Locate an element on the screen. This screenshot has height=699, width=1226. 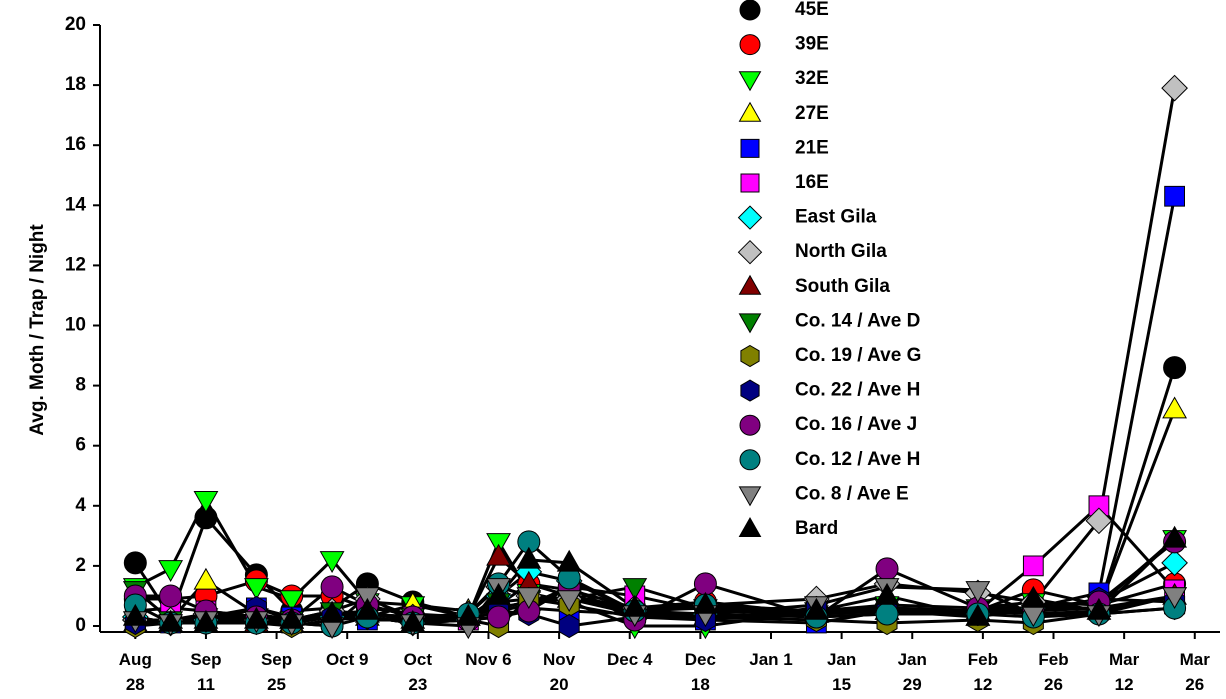
x-tick-label: Nov 20 is located at coordinates (559, 672).